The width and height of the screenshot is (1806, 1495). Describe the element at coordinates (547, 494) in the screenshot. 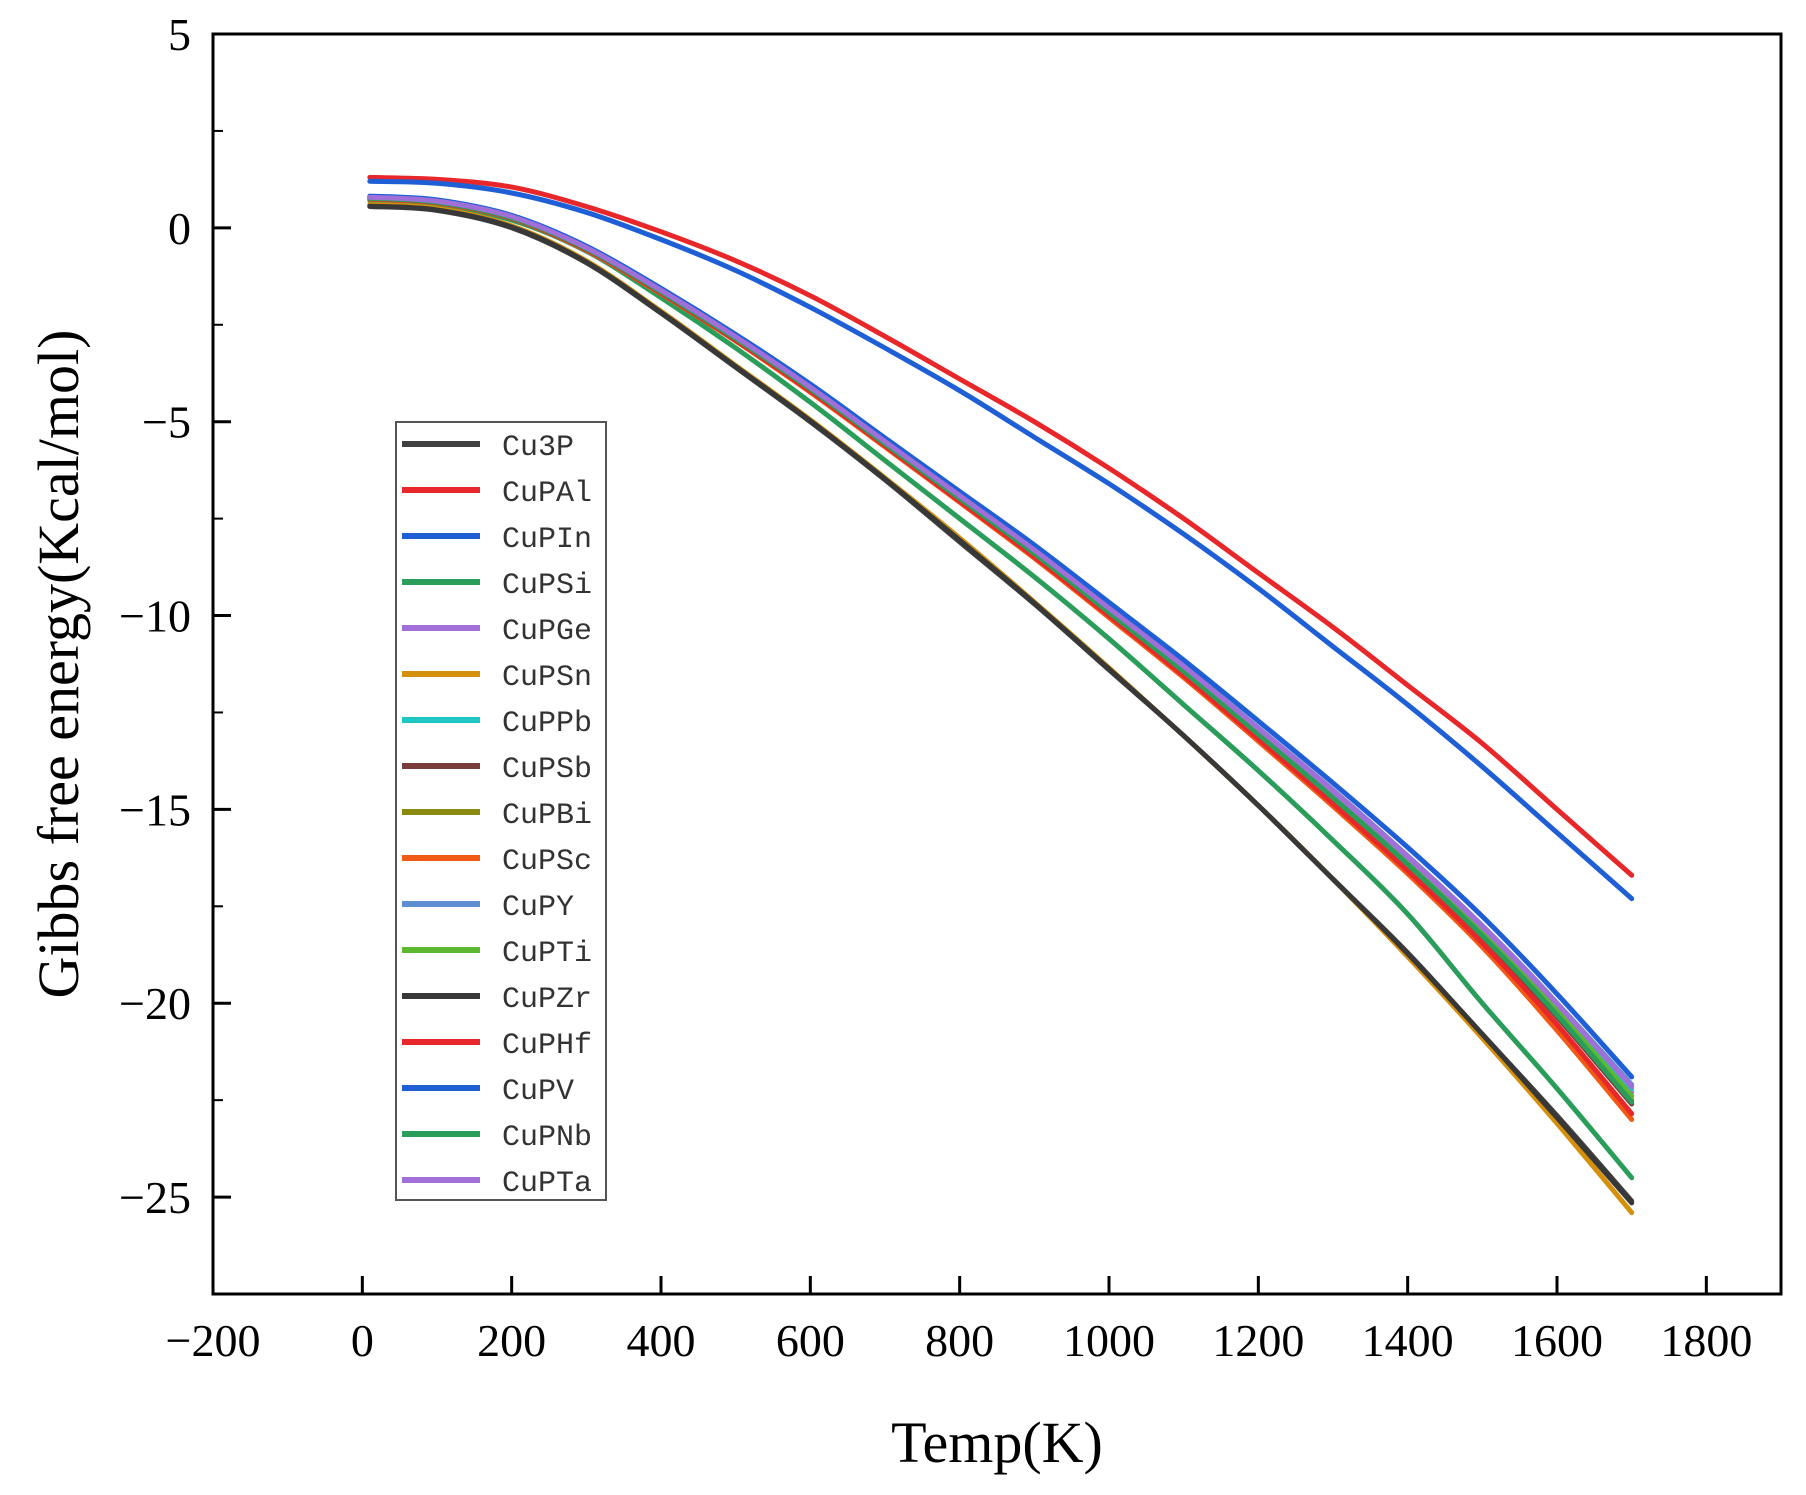

I see `legend-label: CuPAl` at that location.